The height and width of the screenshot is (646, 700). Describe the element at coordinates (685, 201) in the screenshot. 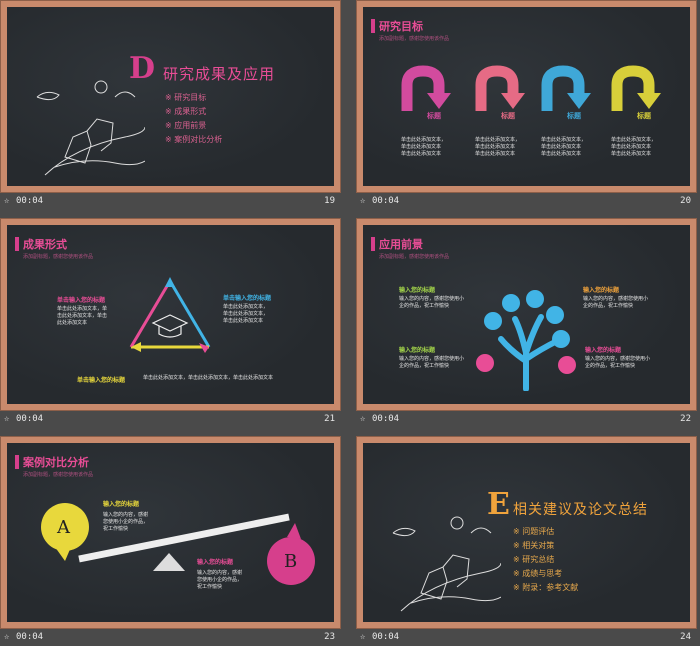

I see `slide-number: 20` at that location.